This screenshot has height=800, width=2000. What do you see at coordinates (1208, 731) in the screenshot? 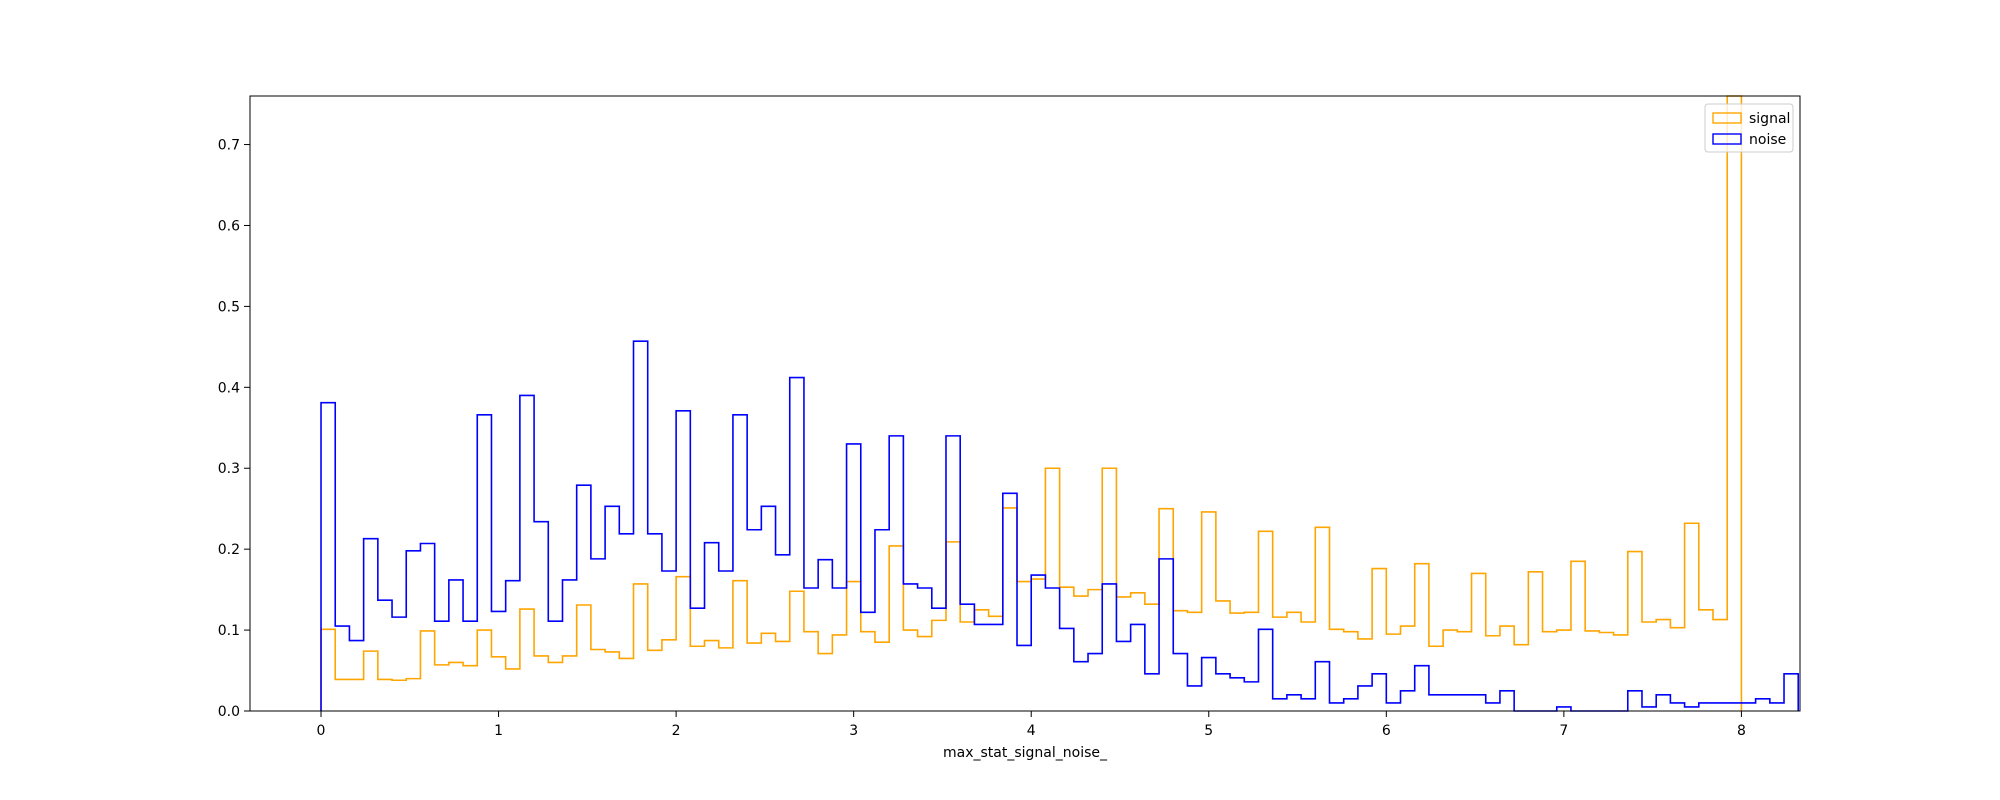
I see `x-tick-label: 5` at bounding box center [1208, 731].